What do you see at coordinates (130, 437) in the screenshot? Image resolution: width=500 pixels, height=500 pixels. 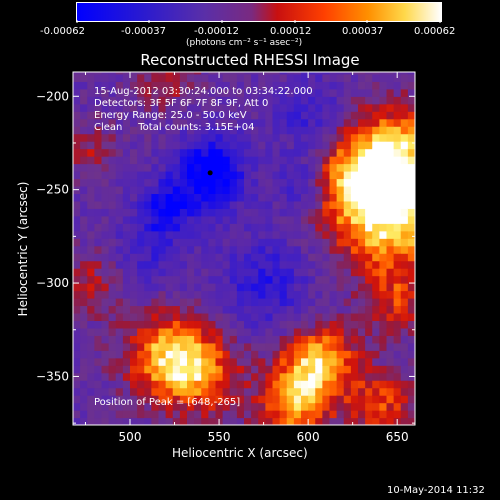 I see `x-tick-label: 500` at bounding box center [130, 437].